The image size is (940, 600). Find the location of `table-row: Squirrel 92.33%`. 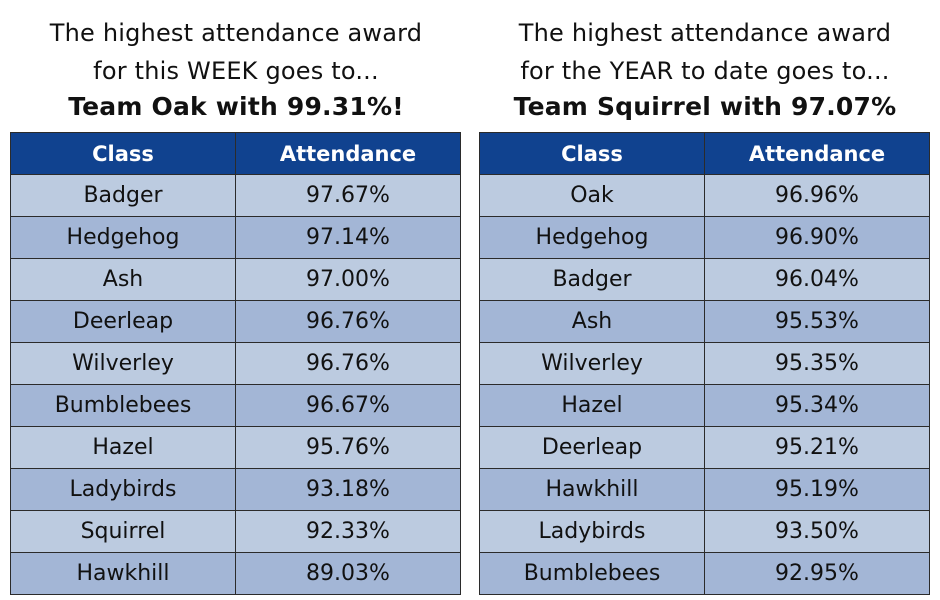

table-row: Squirrel 92.33% is located at coordinates (235, 531).